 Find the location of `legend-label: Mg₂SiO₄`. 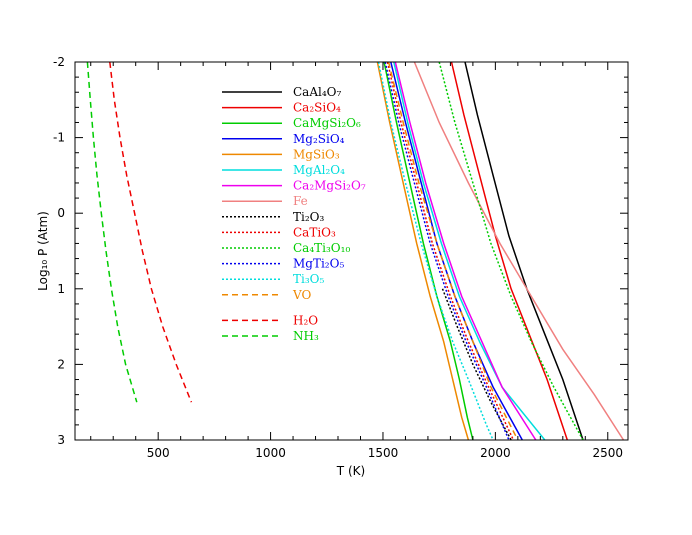

legend-label: Mg₂SiO₄ is located at coordinates (319, 139).